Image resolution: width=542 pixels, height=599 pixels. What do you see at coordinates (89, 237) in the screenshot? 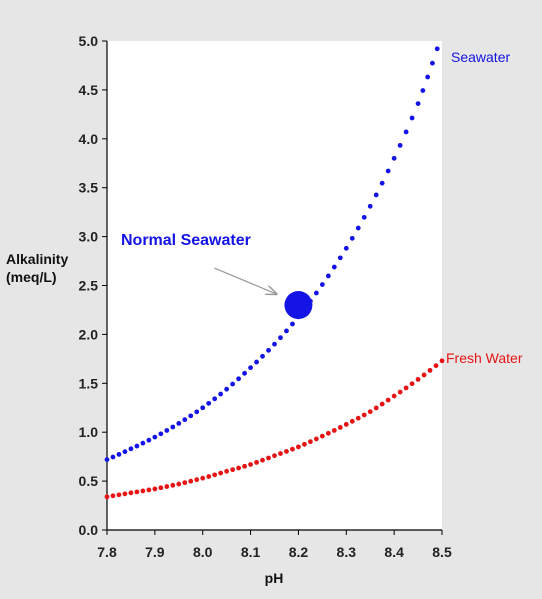
I see `y-tick-label: 3.0` at bounding box center [89, 237].